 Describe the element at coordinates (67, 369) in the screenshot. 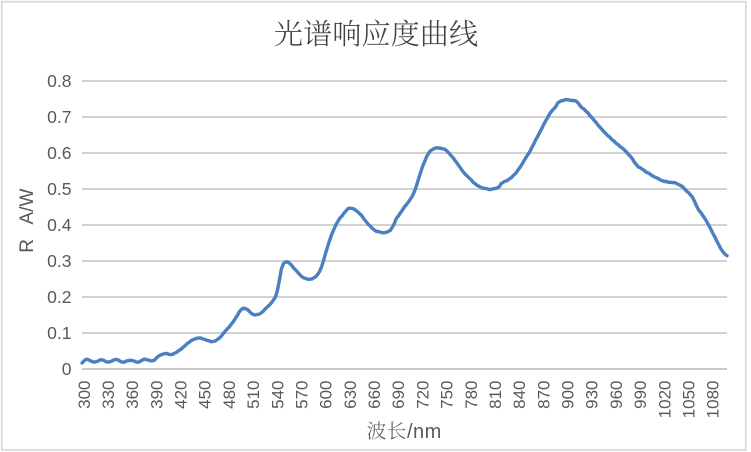

I see `svg-text: 0` at that location.